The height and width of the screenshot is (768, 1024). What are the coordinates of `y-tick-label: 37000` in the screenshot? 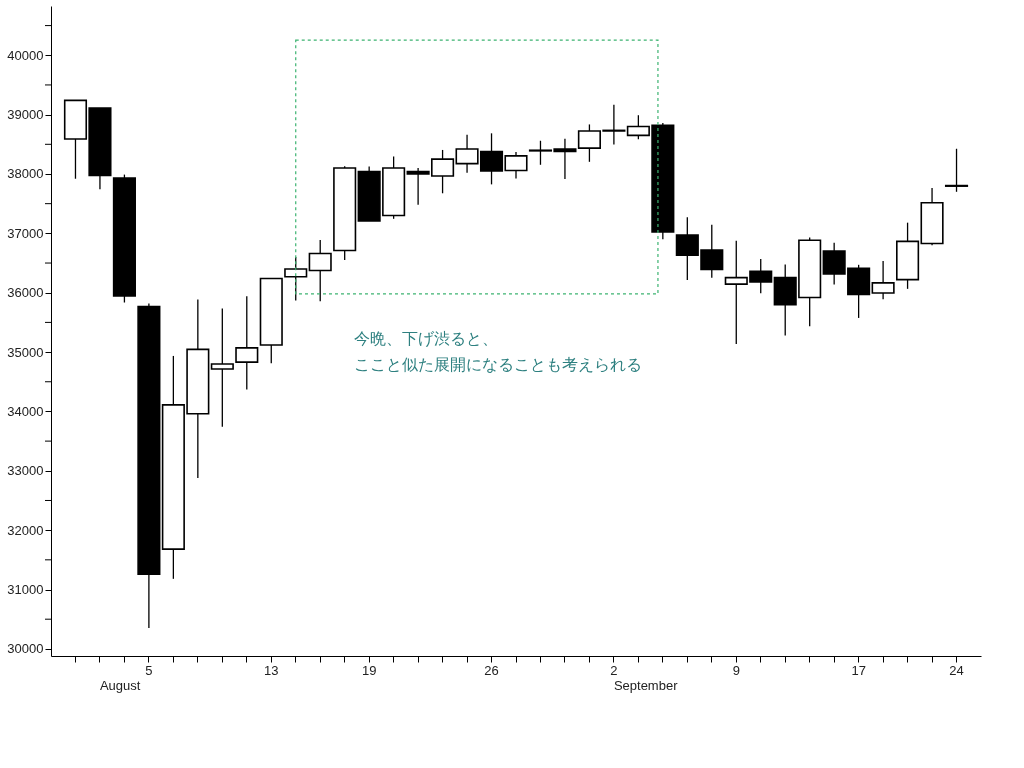 It's located at (25, 233).